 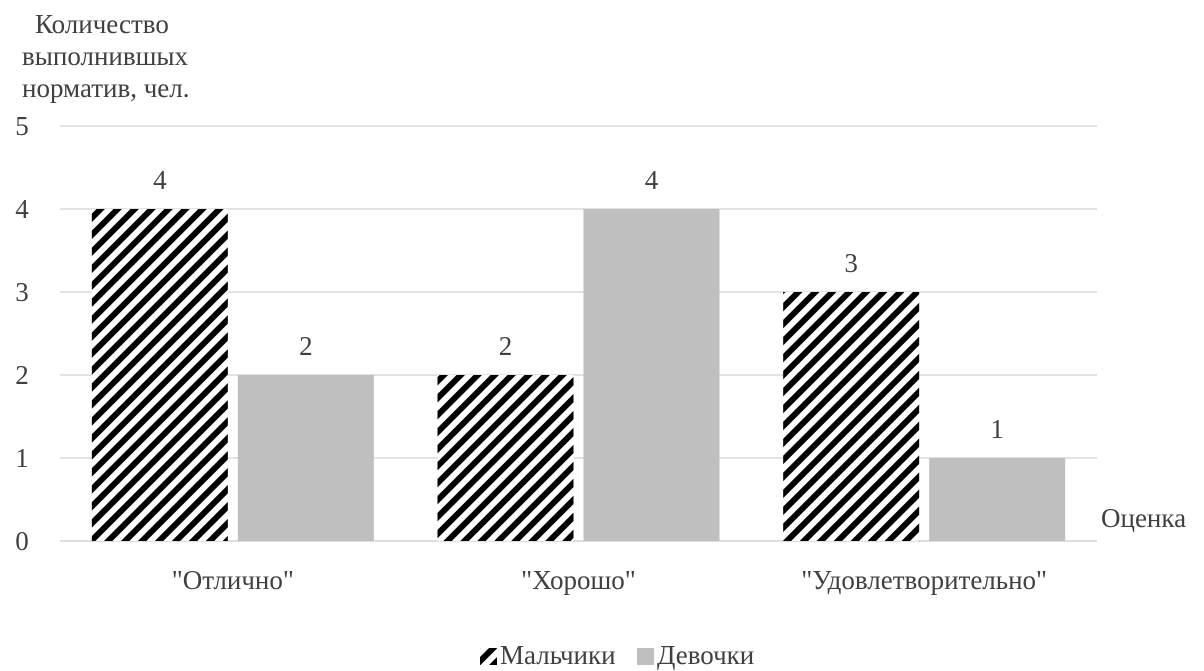 What do you see at coordinates (22, 333) in the screenshot?
I see `y-axis-ticks: 0 1 2 3 4 5` at bounding box center [22, 333].